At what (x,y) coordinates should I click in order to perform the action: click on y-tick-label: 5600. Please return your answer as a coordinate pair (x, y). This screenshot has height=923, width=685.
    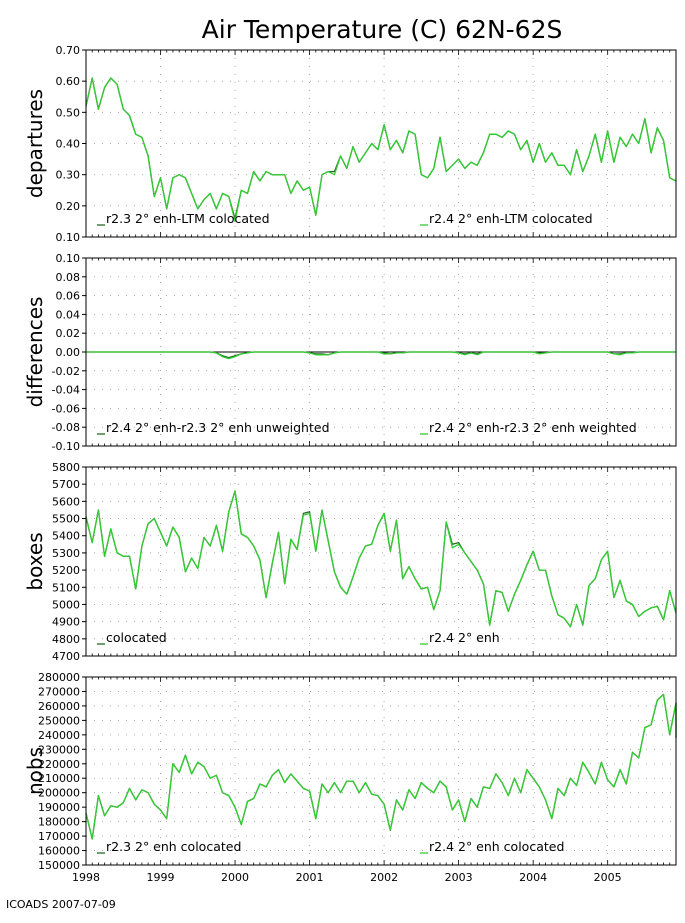
    Looking at the image, I should click on (66, 501).